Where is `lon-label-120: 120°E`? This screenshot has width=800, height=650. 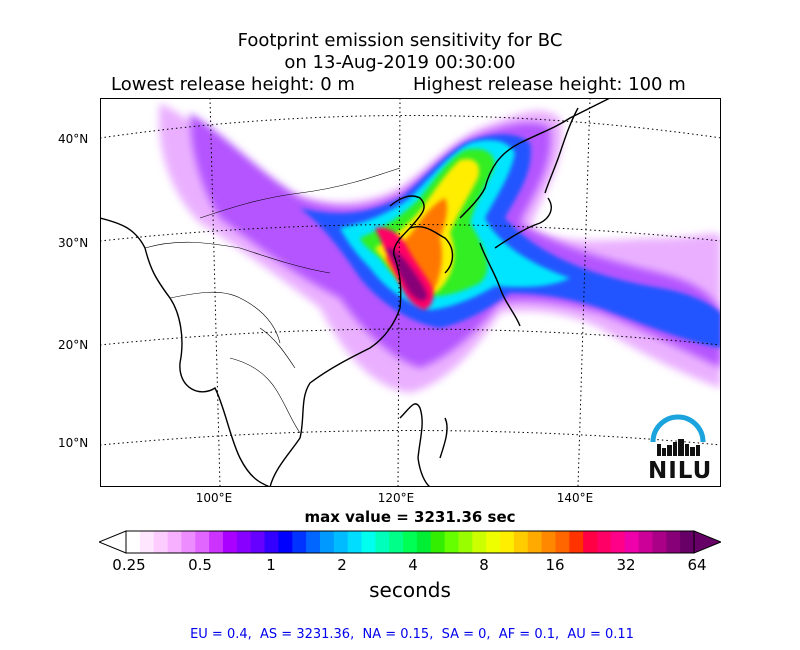 lon-label-120: 120°E is located at coordinates (396, 498).